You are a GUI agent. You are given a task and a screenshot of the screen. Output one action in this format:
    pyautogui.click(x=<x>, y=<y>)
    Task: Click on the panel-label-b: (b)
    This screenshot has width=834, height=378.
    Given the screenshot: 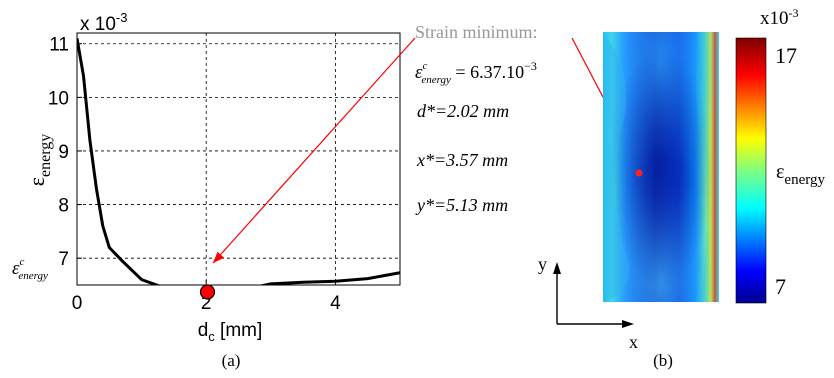 What is the action you would take?
    pyautogui.click(x=663, y=360)
    